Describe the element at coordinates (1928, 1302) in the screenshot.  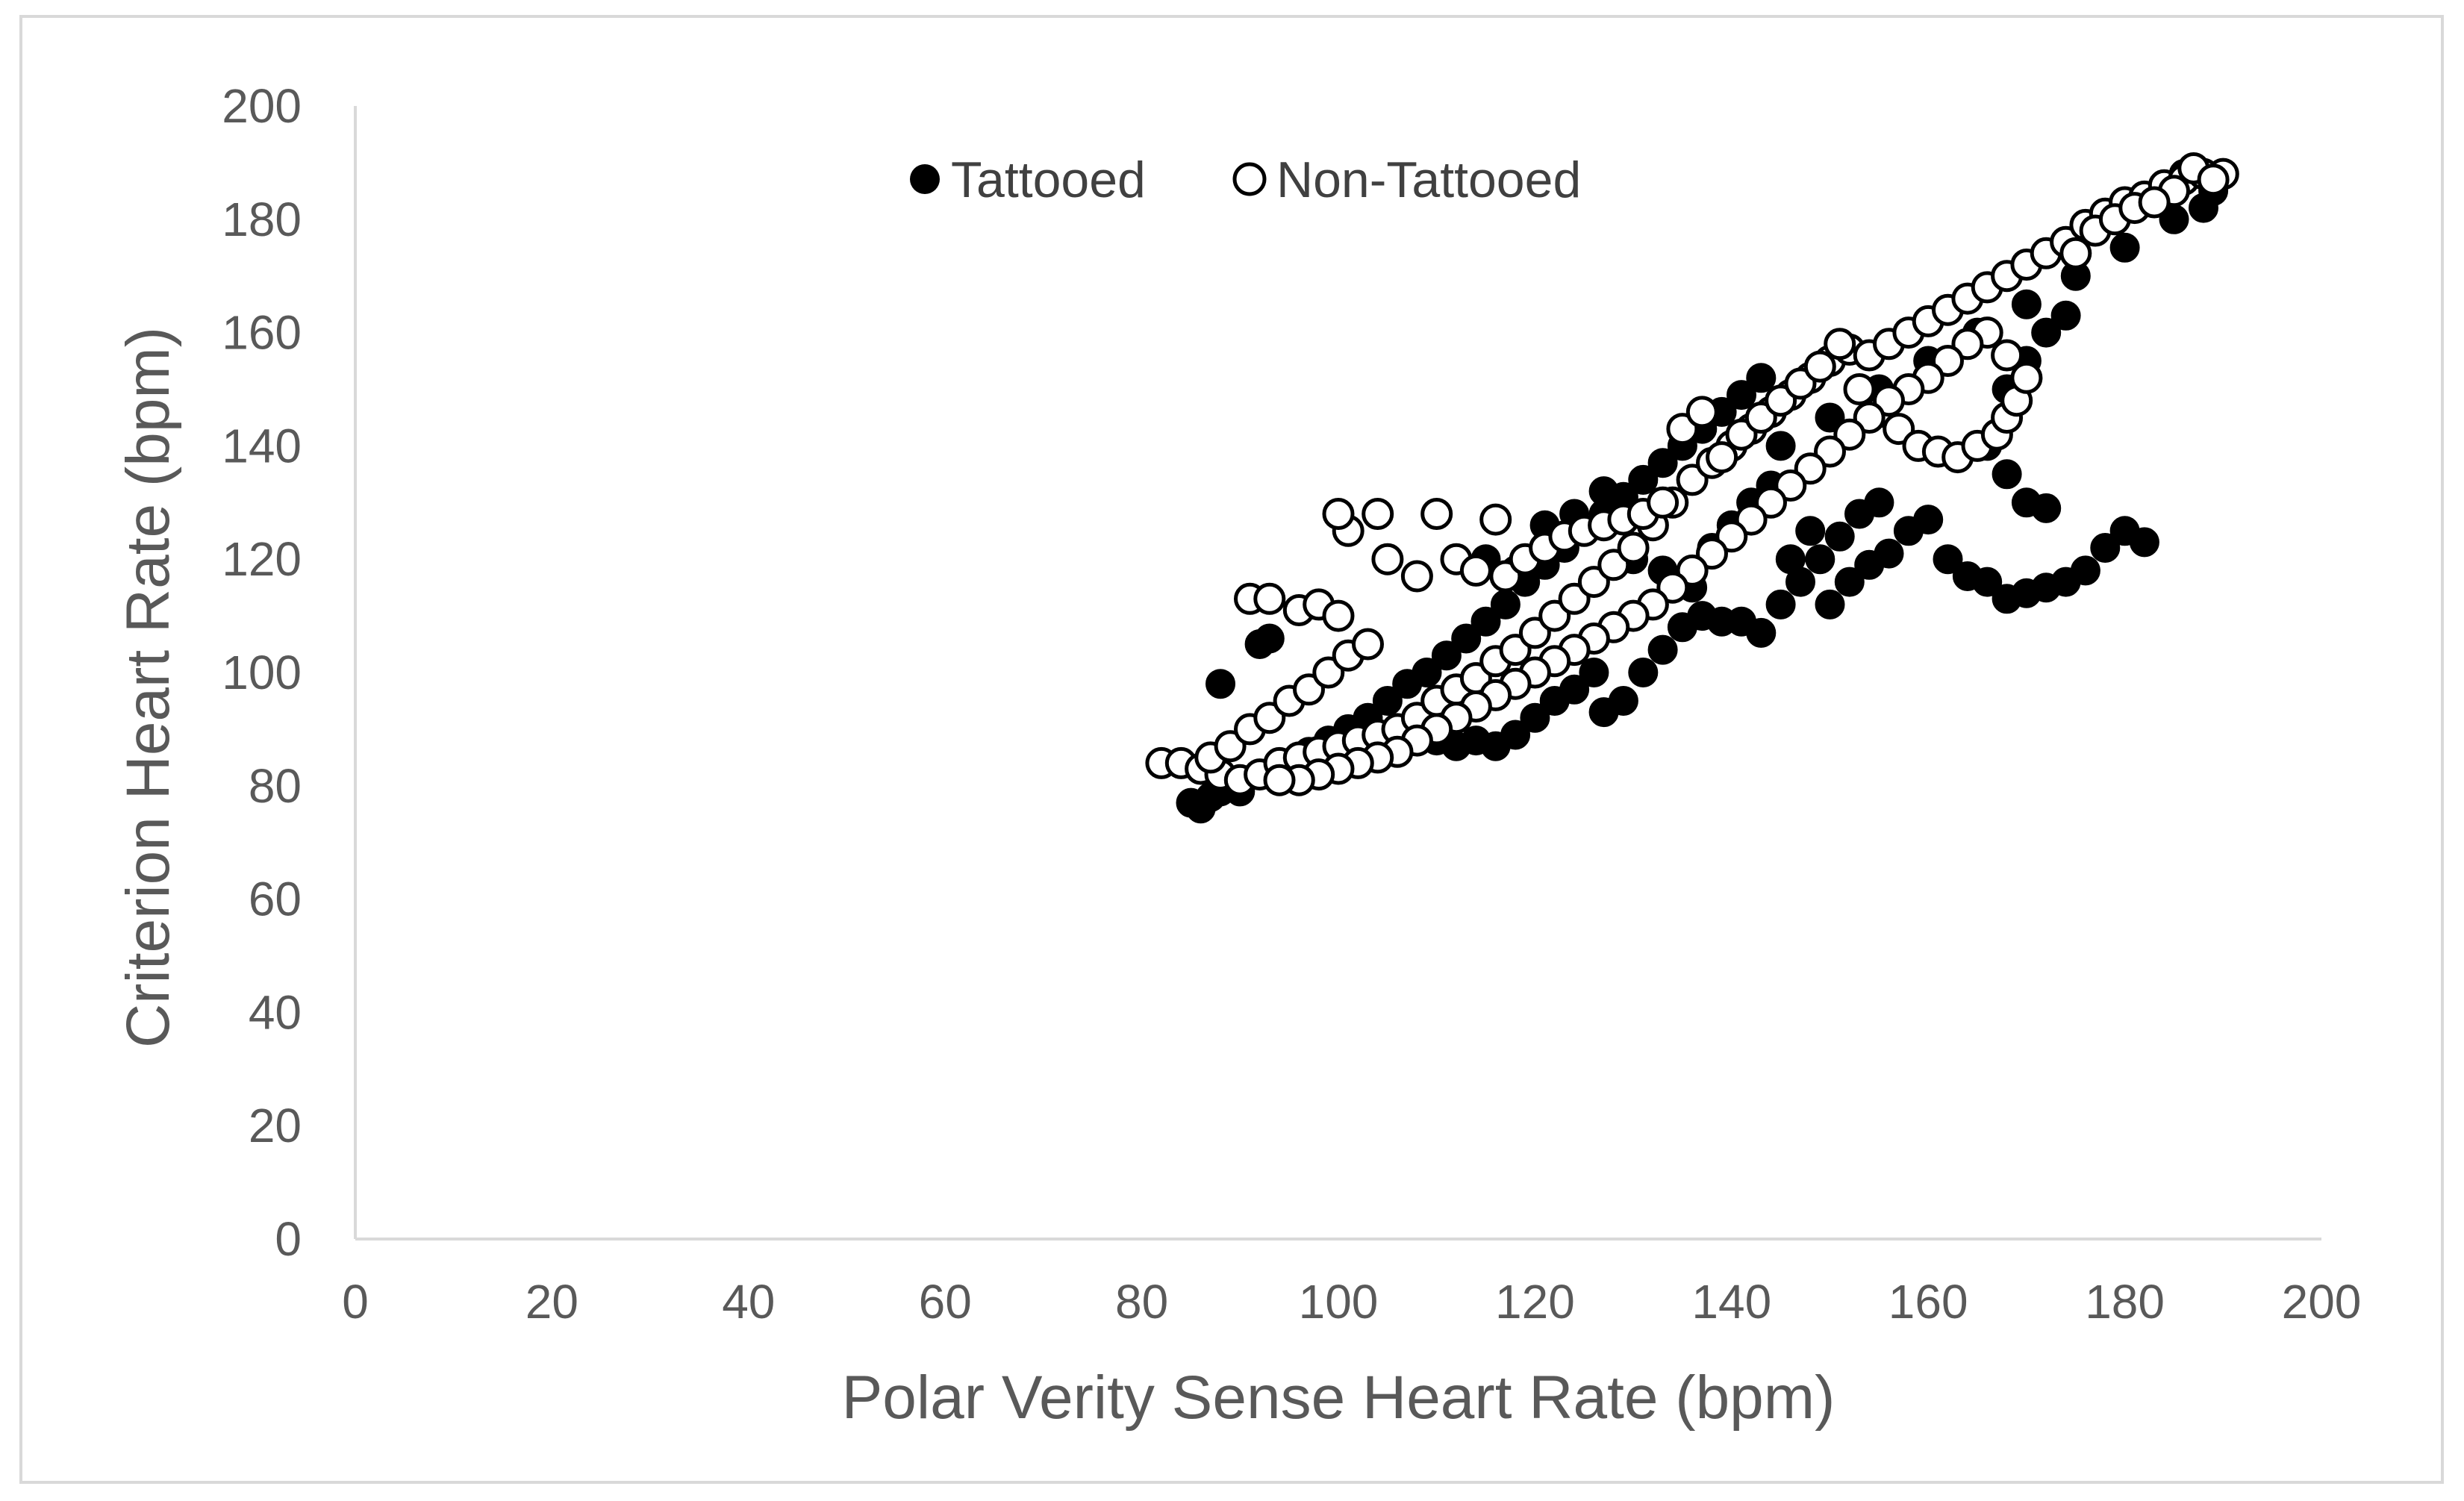
I see `x-tick-label: 160` at that location.